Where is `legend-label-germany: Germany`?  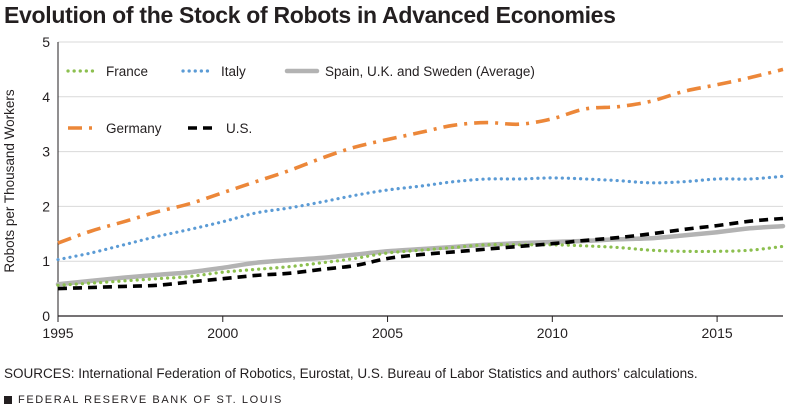 legend-label-germany: Germany is located at coordinates (134, 128).